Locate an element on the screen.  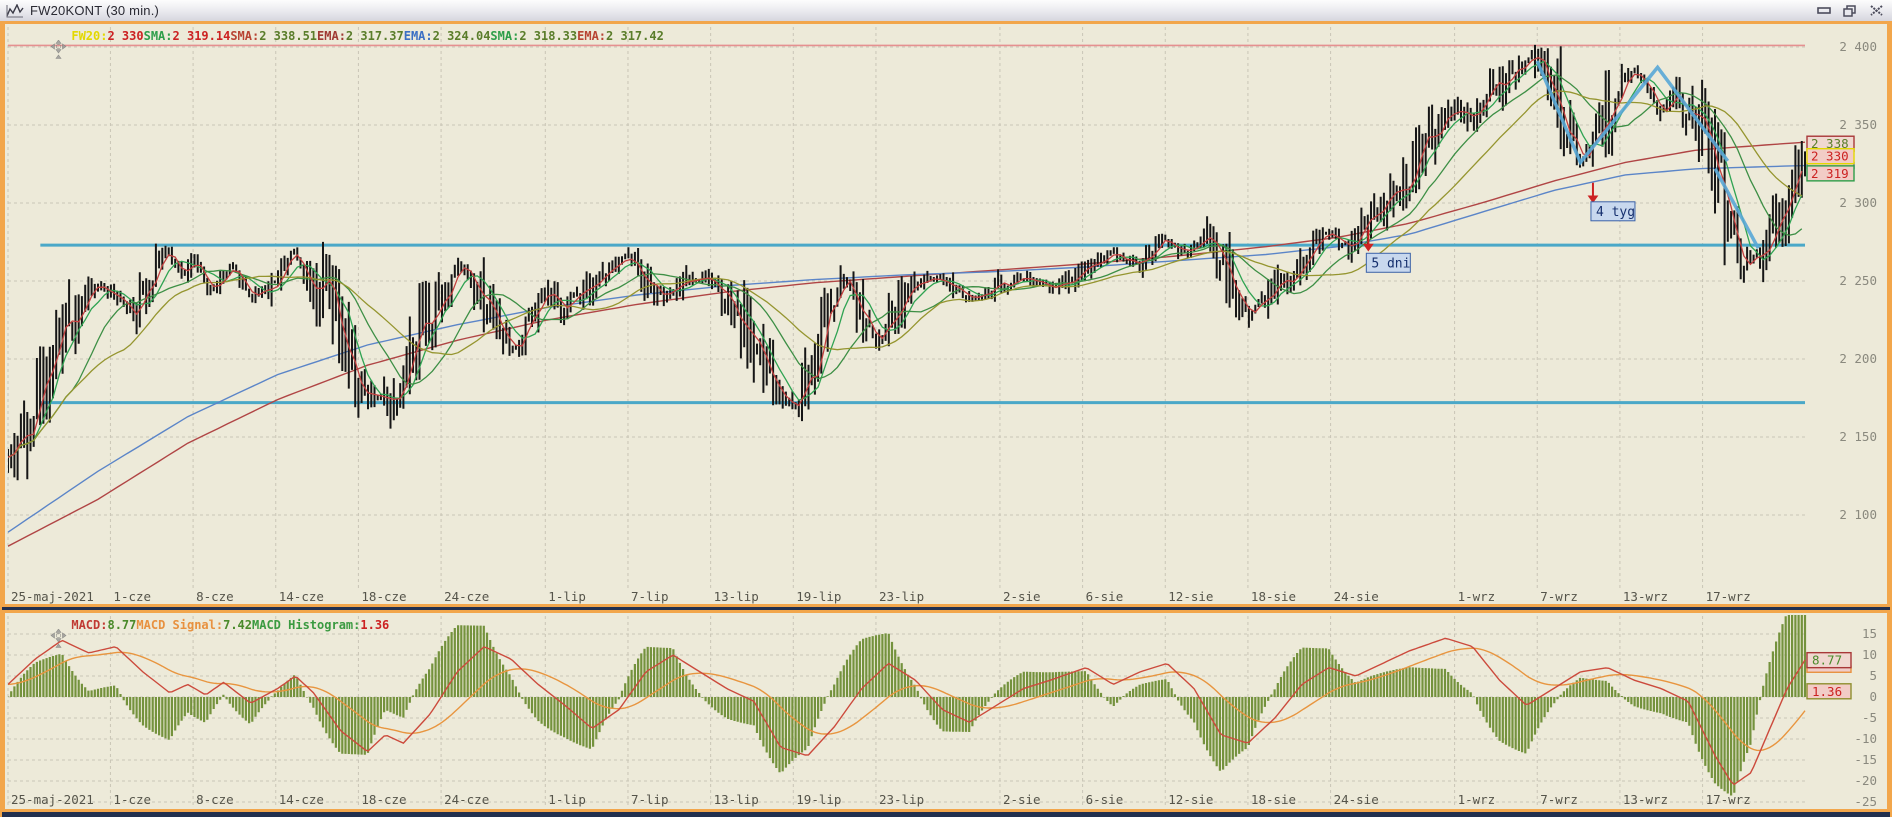
annotation: 4 tyg is located at coordinates (1611, 202).